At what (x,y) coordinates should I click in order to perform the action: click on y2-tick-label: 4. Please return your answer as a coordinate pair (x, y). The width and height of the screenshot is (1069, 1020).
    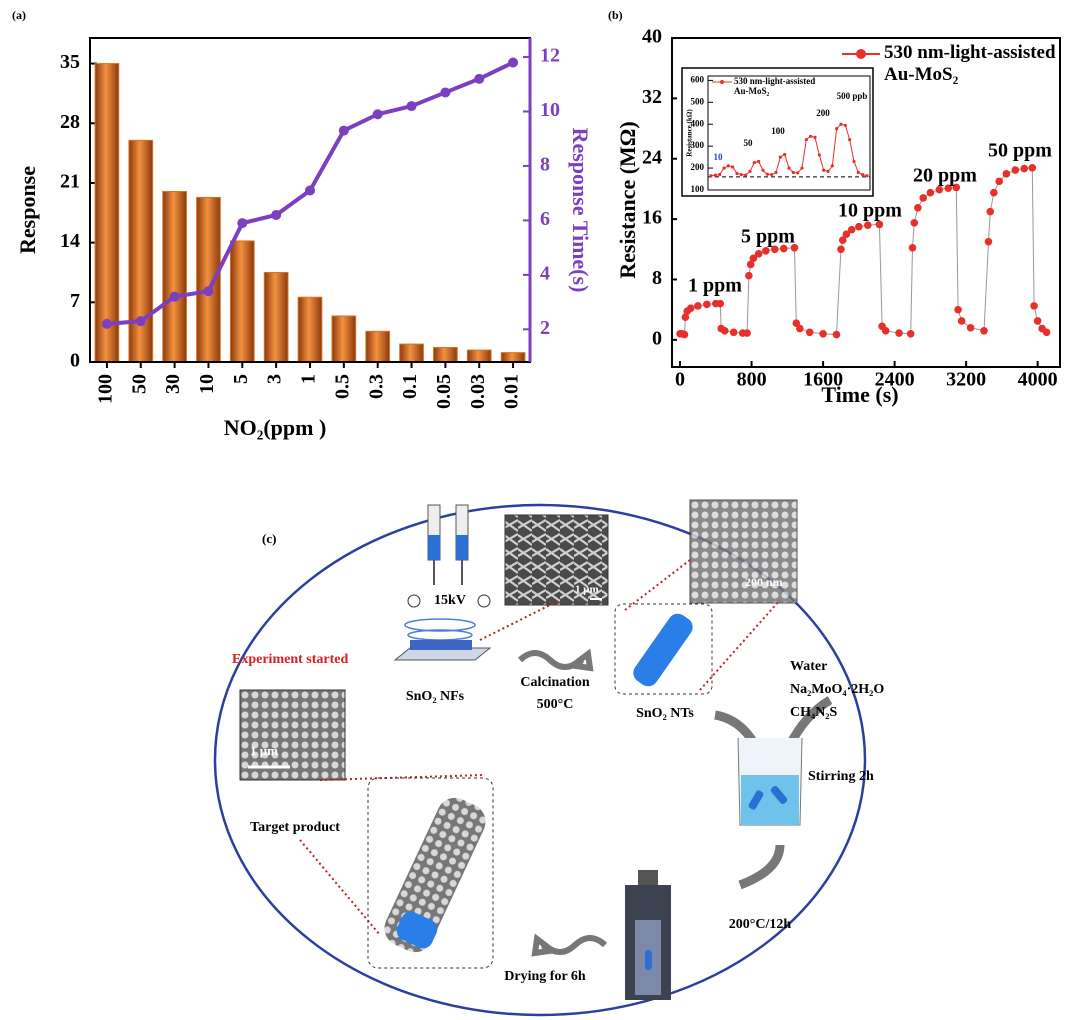
    Looking at the image, I should click on (545, 273).